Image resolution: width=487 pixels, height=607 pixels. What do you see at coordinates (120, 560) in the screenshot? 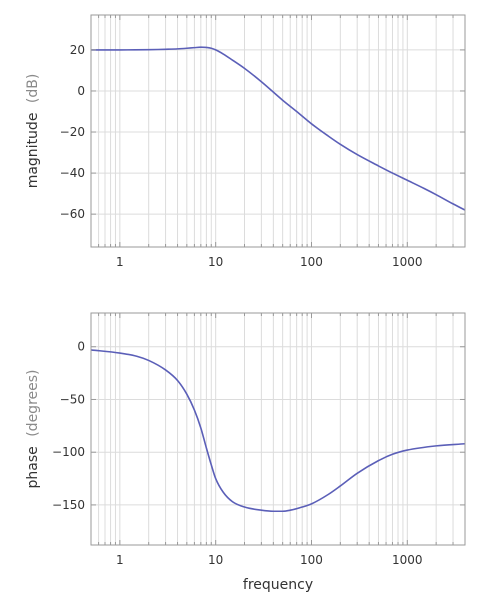
I see `phase-x-tick-label: 1` at bounding box center [120, 560].